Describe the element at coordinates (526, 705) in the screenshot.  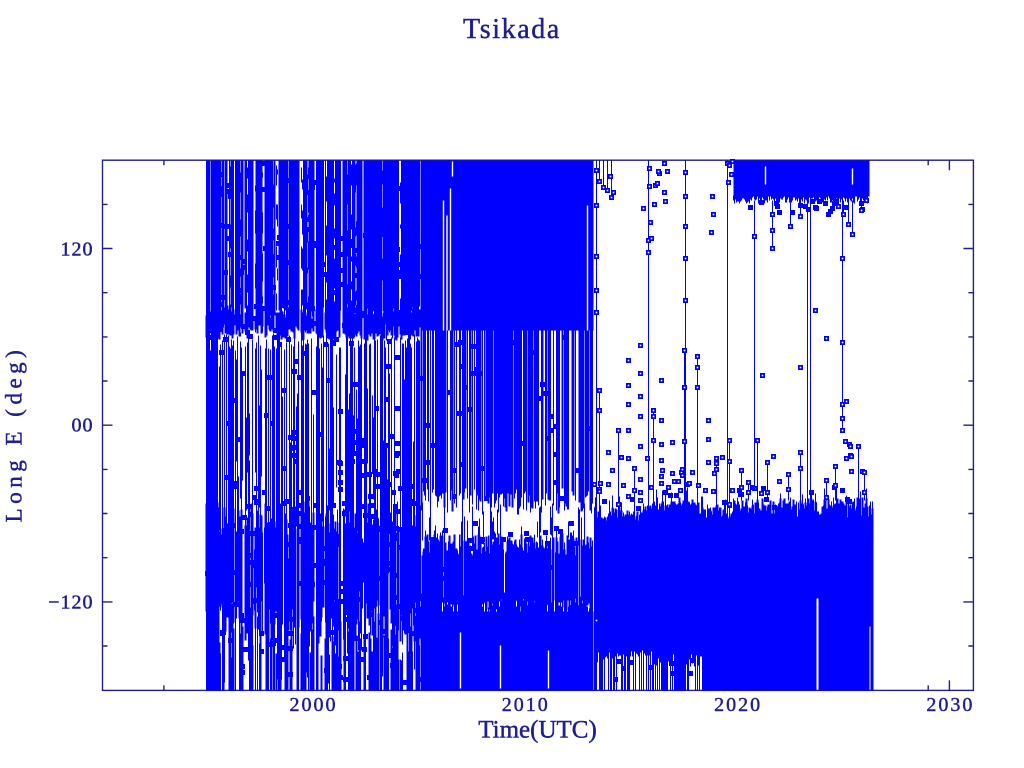
I see `svg-text: 2010` at that location.